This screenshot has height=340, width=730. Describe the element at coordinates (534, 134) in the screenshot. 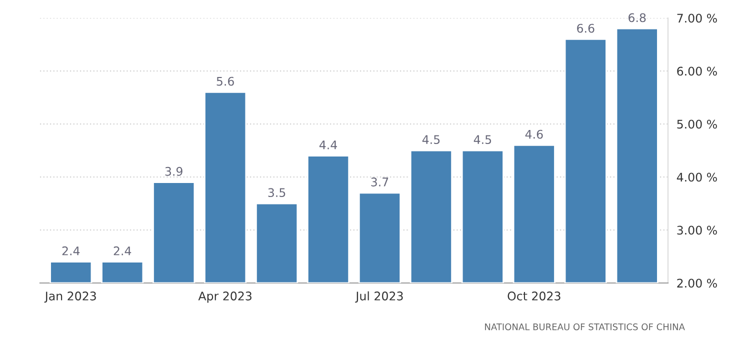

I see `data-label: 4.6` at that location.